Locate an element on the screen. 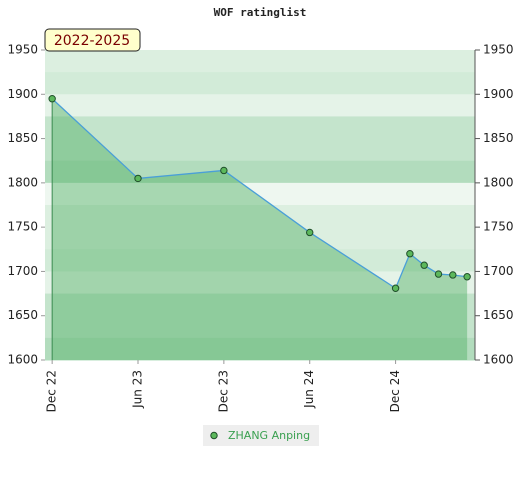 The height and width of the screenshot is (480, 520). y-tick-label: 1750 is located at coordinates (22, 227).